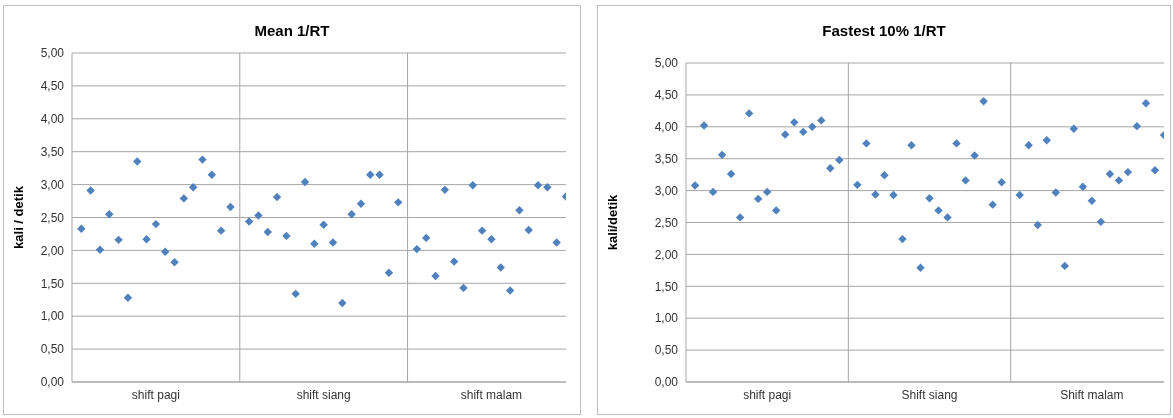 This screenshot has height=418, width=1173. Describe the element at coordinates (52, 184) in the screenshot. I see `y-tick-label: 3,00` at that location.